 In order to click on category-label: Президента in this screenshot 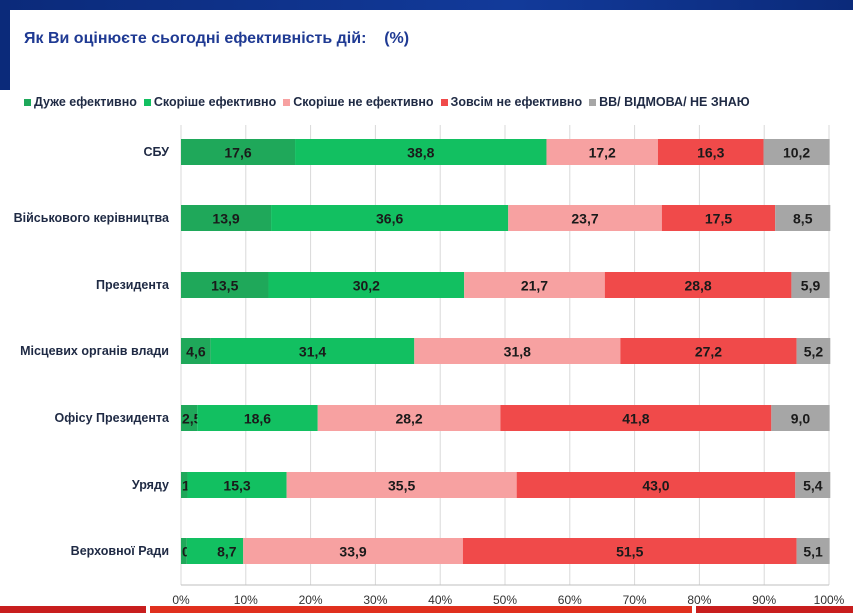, I will do `click(133, 285)`.